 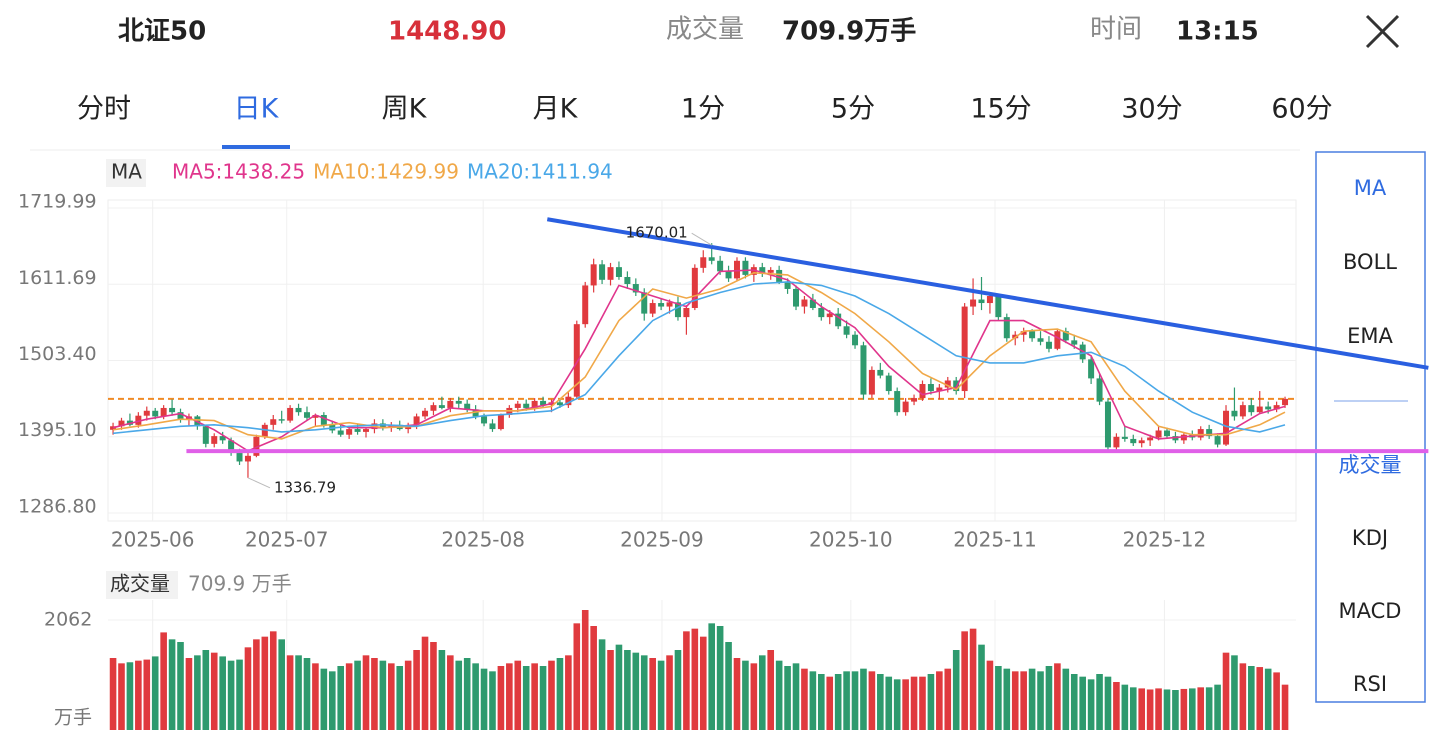 I want to click on x-tick-label: 2025-08, so click(x=483, y=540).